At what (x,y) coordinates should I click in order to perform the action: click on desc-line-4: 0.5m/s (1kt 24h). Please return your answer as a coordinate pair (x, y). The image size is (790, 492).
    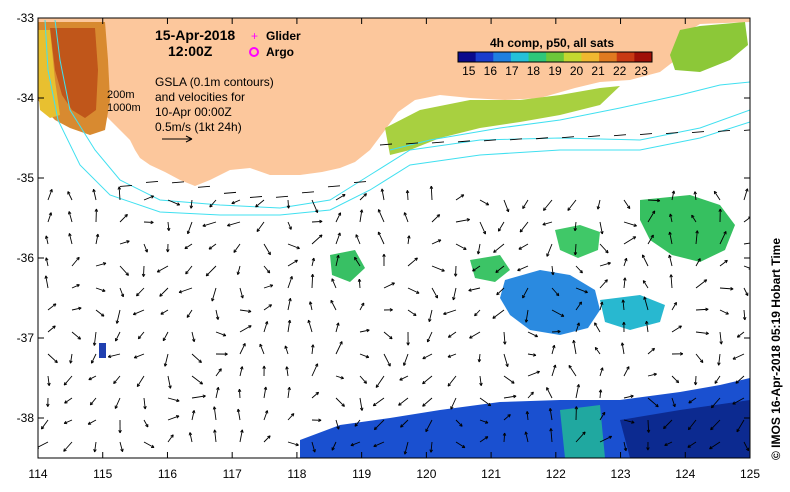
    Looking at the image, I should click on (198, 127).